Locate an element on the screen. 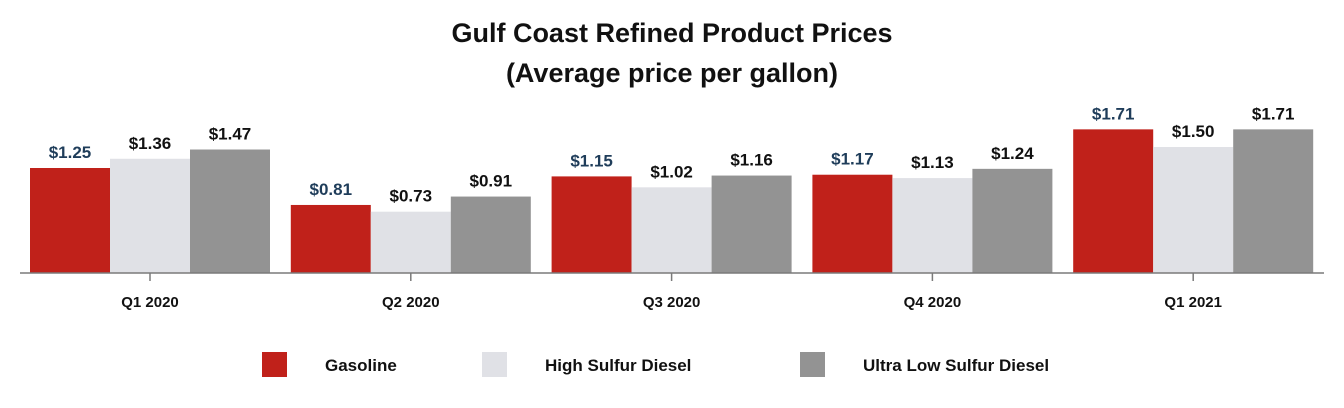  bar-high-sulfur-diesel-q1-2020 is located at coordinates (150, 215).